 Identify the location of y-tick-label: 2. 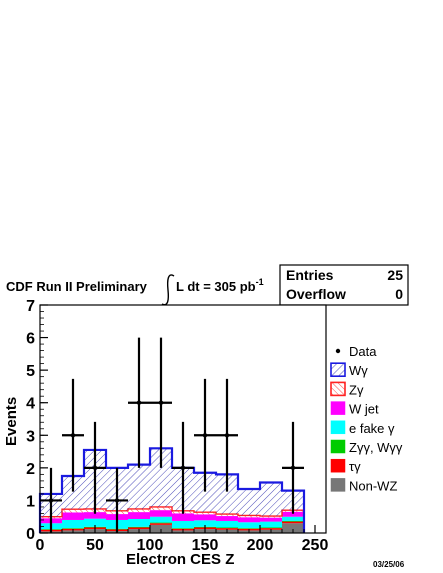
(30, 469).